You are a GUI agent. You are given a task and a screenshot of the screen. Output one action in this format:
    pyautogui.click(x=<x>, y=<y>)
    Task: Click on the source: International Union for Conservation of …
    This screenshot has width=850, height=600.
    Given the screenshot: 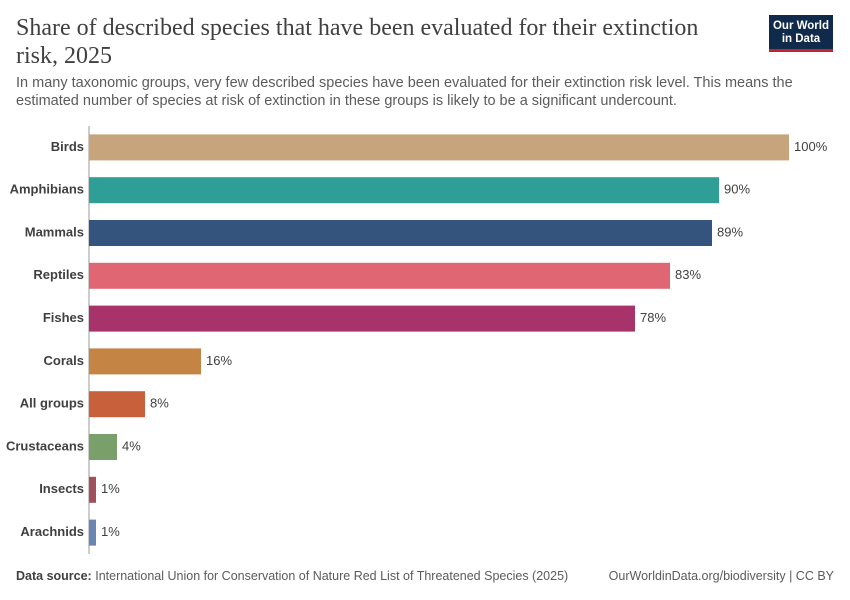 What is the action you would take?
    pyautogui.click(x=332, y=576)
    